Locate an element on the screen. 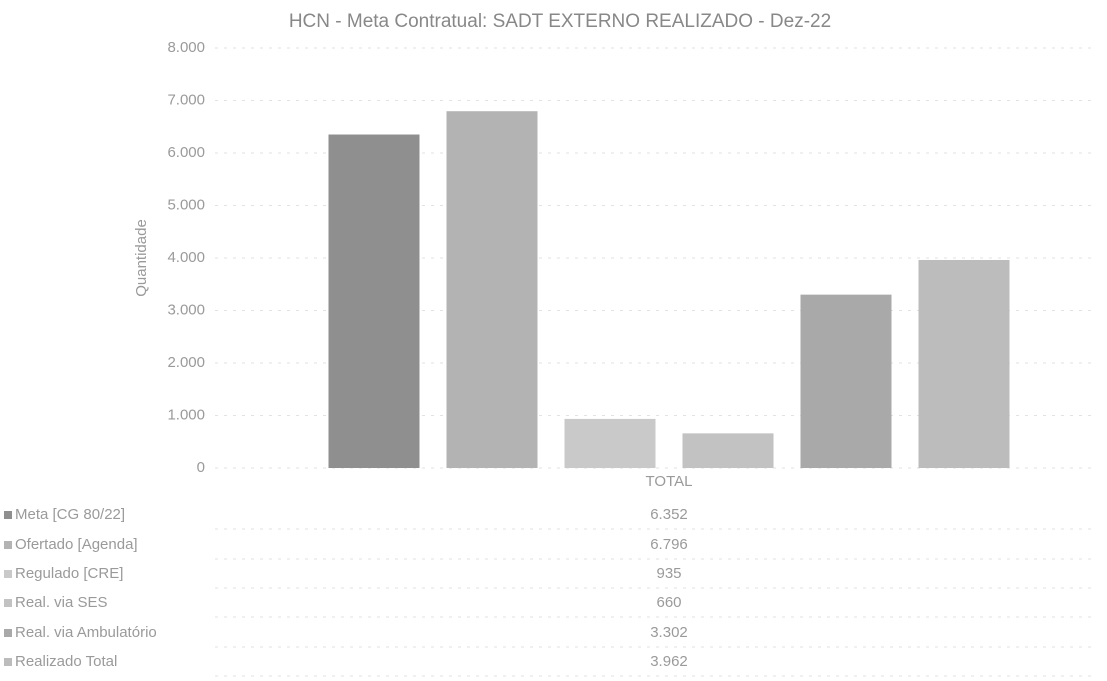 This screenshot has height=681, width=1107. data-label: 6.352 is located at coordinates (669, 514).